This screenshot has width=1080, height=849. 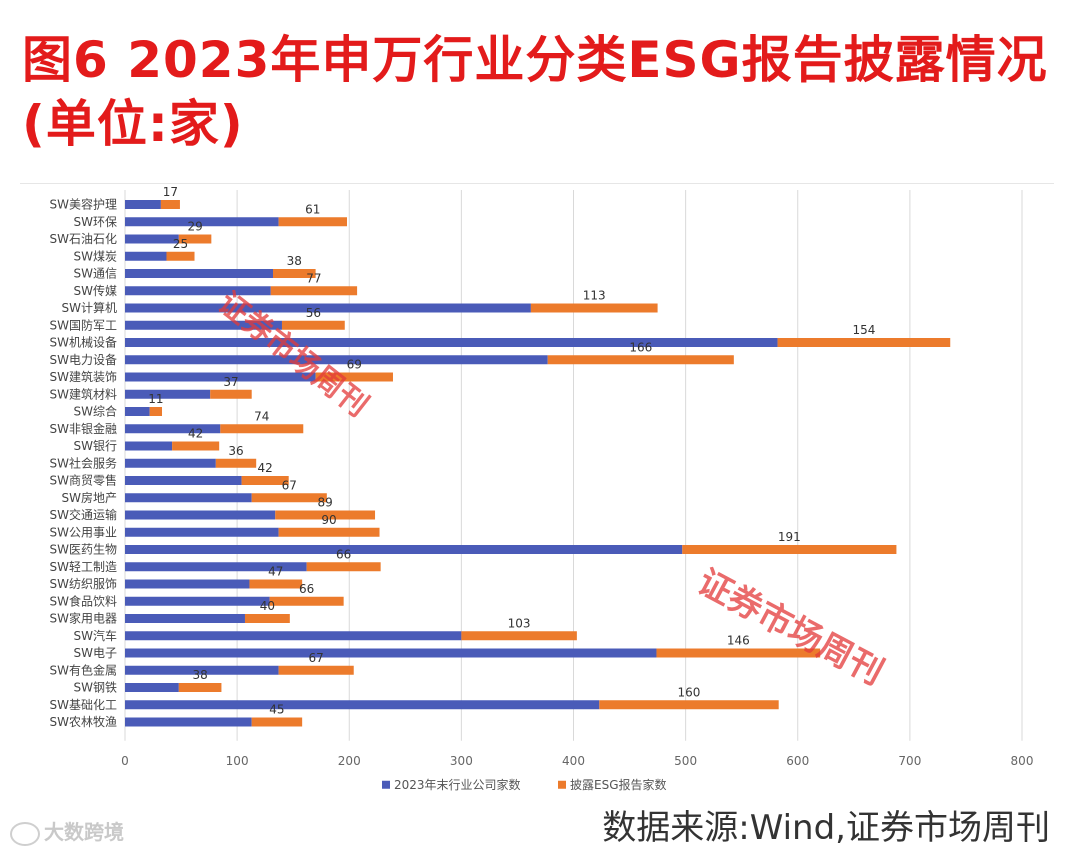 I want to click on x-tick-label: 200, so click(x=349, y=761).